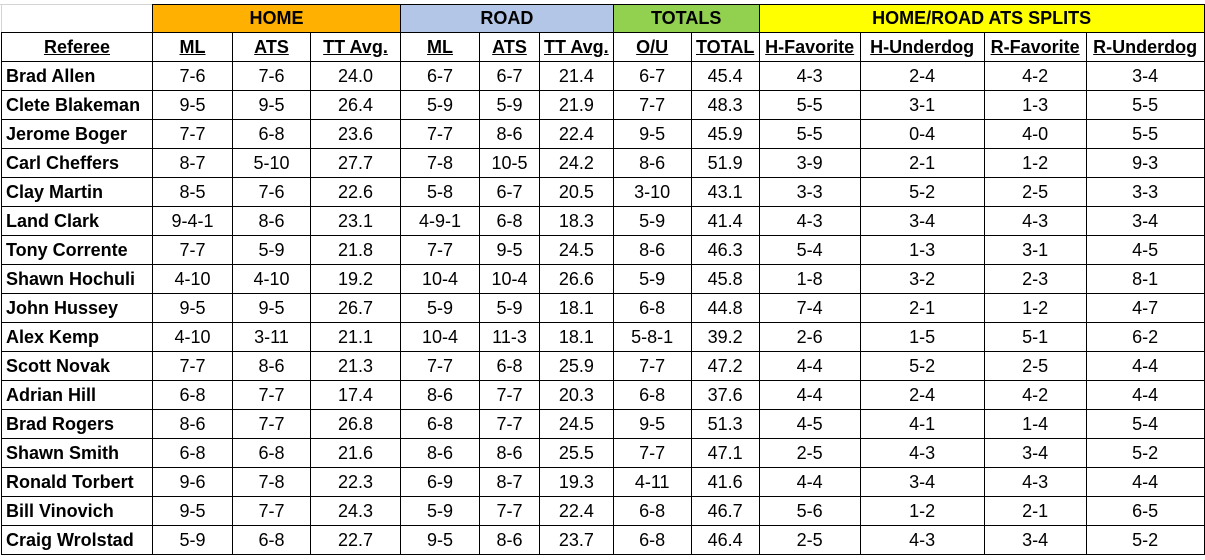 Image resolution: width=1205 pixels, height=560 pixels. What do you see at coordinates (576, 279) in the screenshot?
I see `cell-road-tt-avg: 26.6` at bounding box center [576, 279].